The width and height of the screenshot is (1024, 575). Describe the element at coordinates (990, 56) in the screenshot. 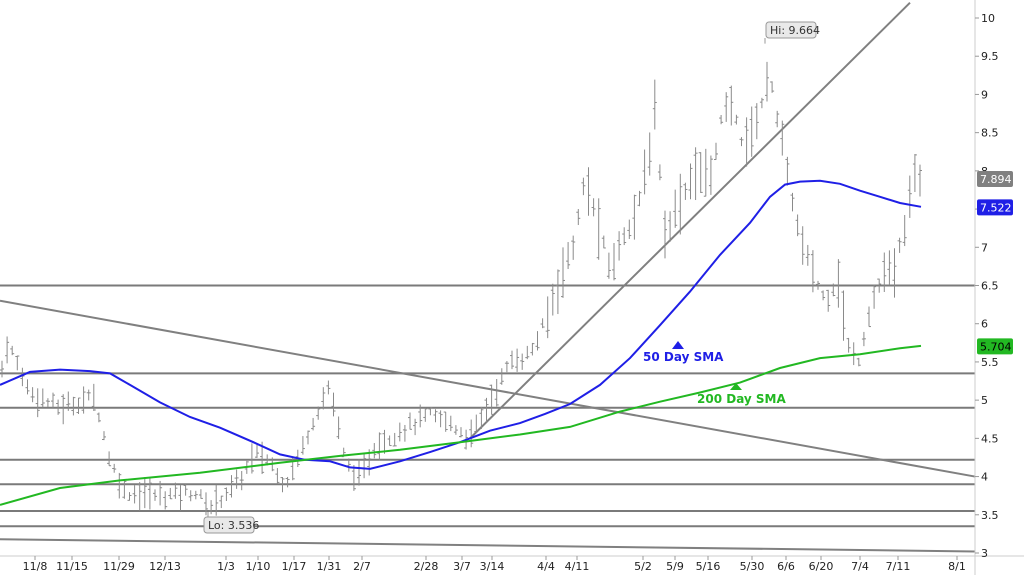

I see `y-tick-label: 9.5` at that location.